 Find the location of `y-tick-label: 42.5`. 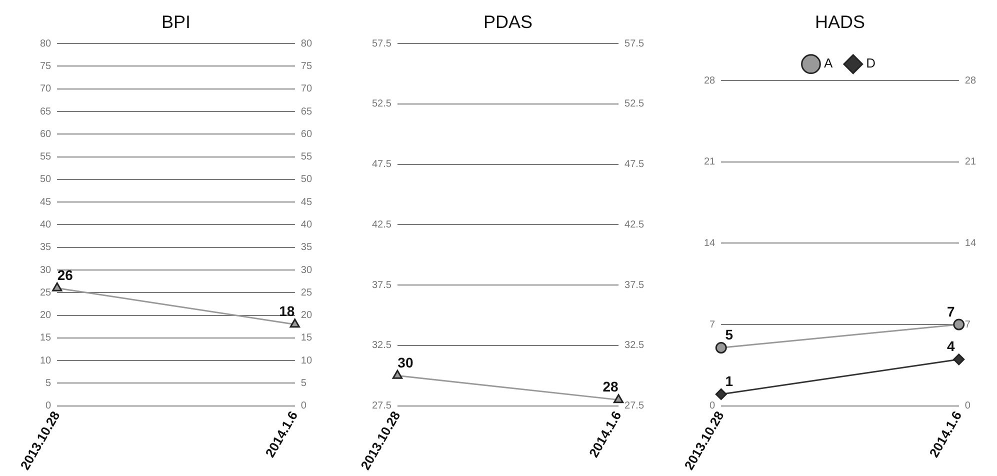

y-tick-label: 42.5 is located at coordinates (382, 224).